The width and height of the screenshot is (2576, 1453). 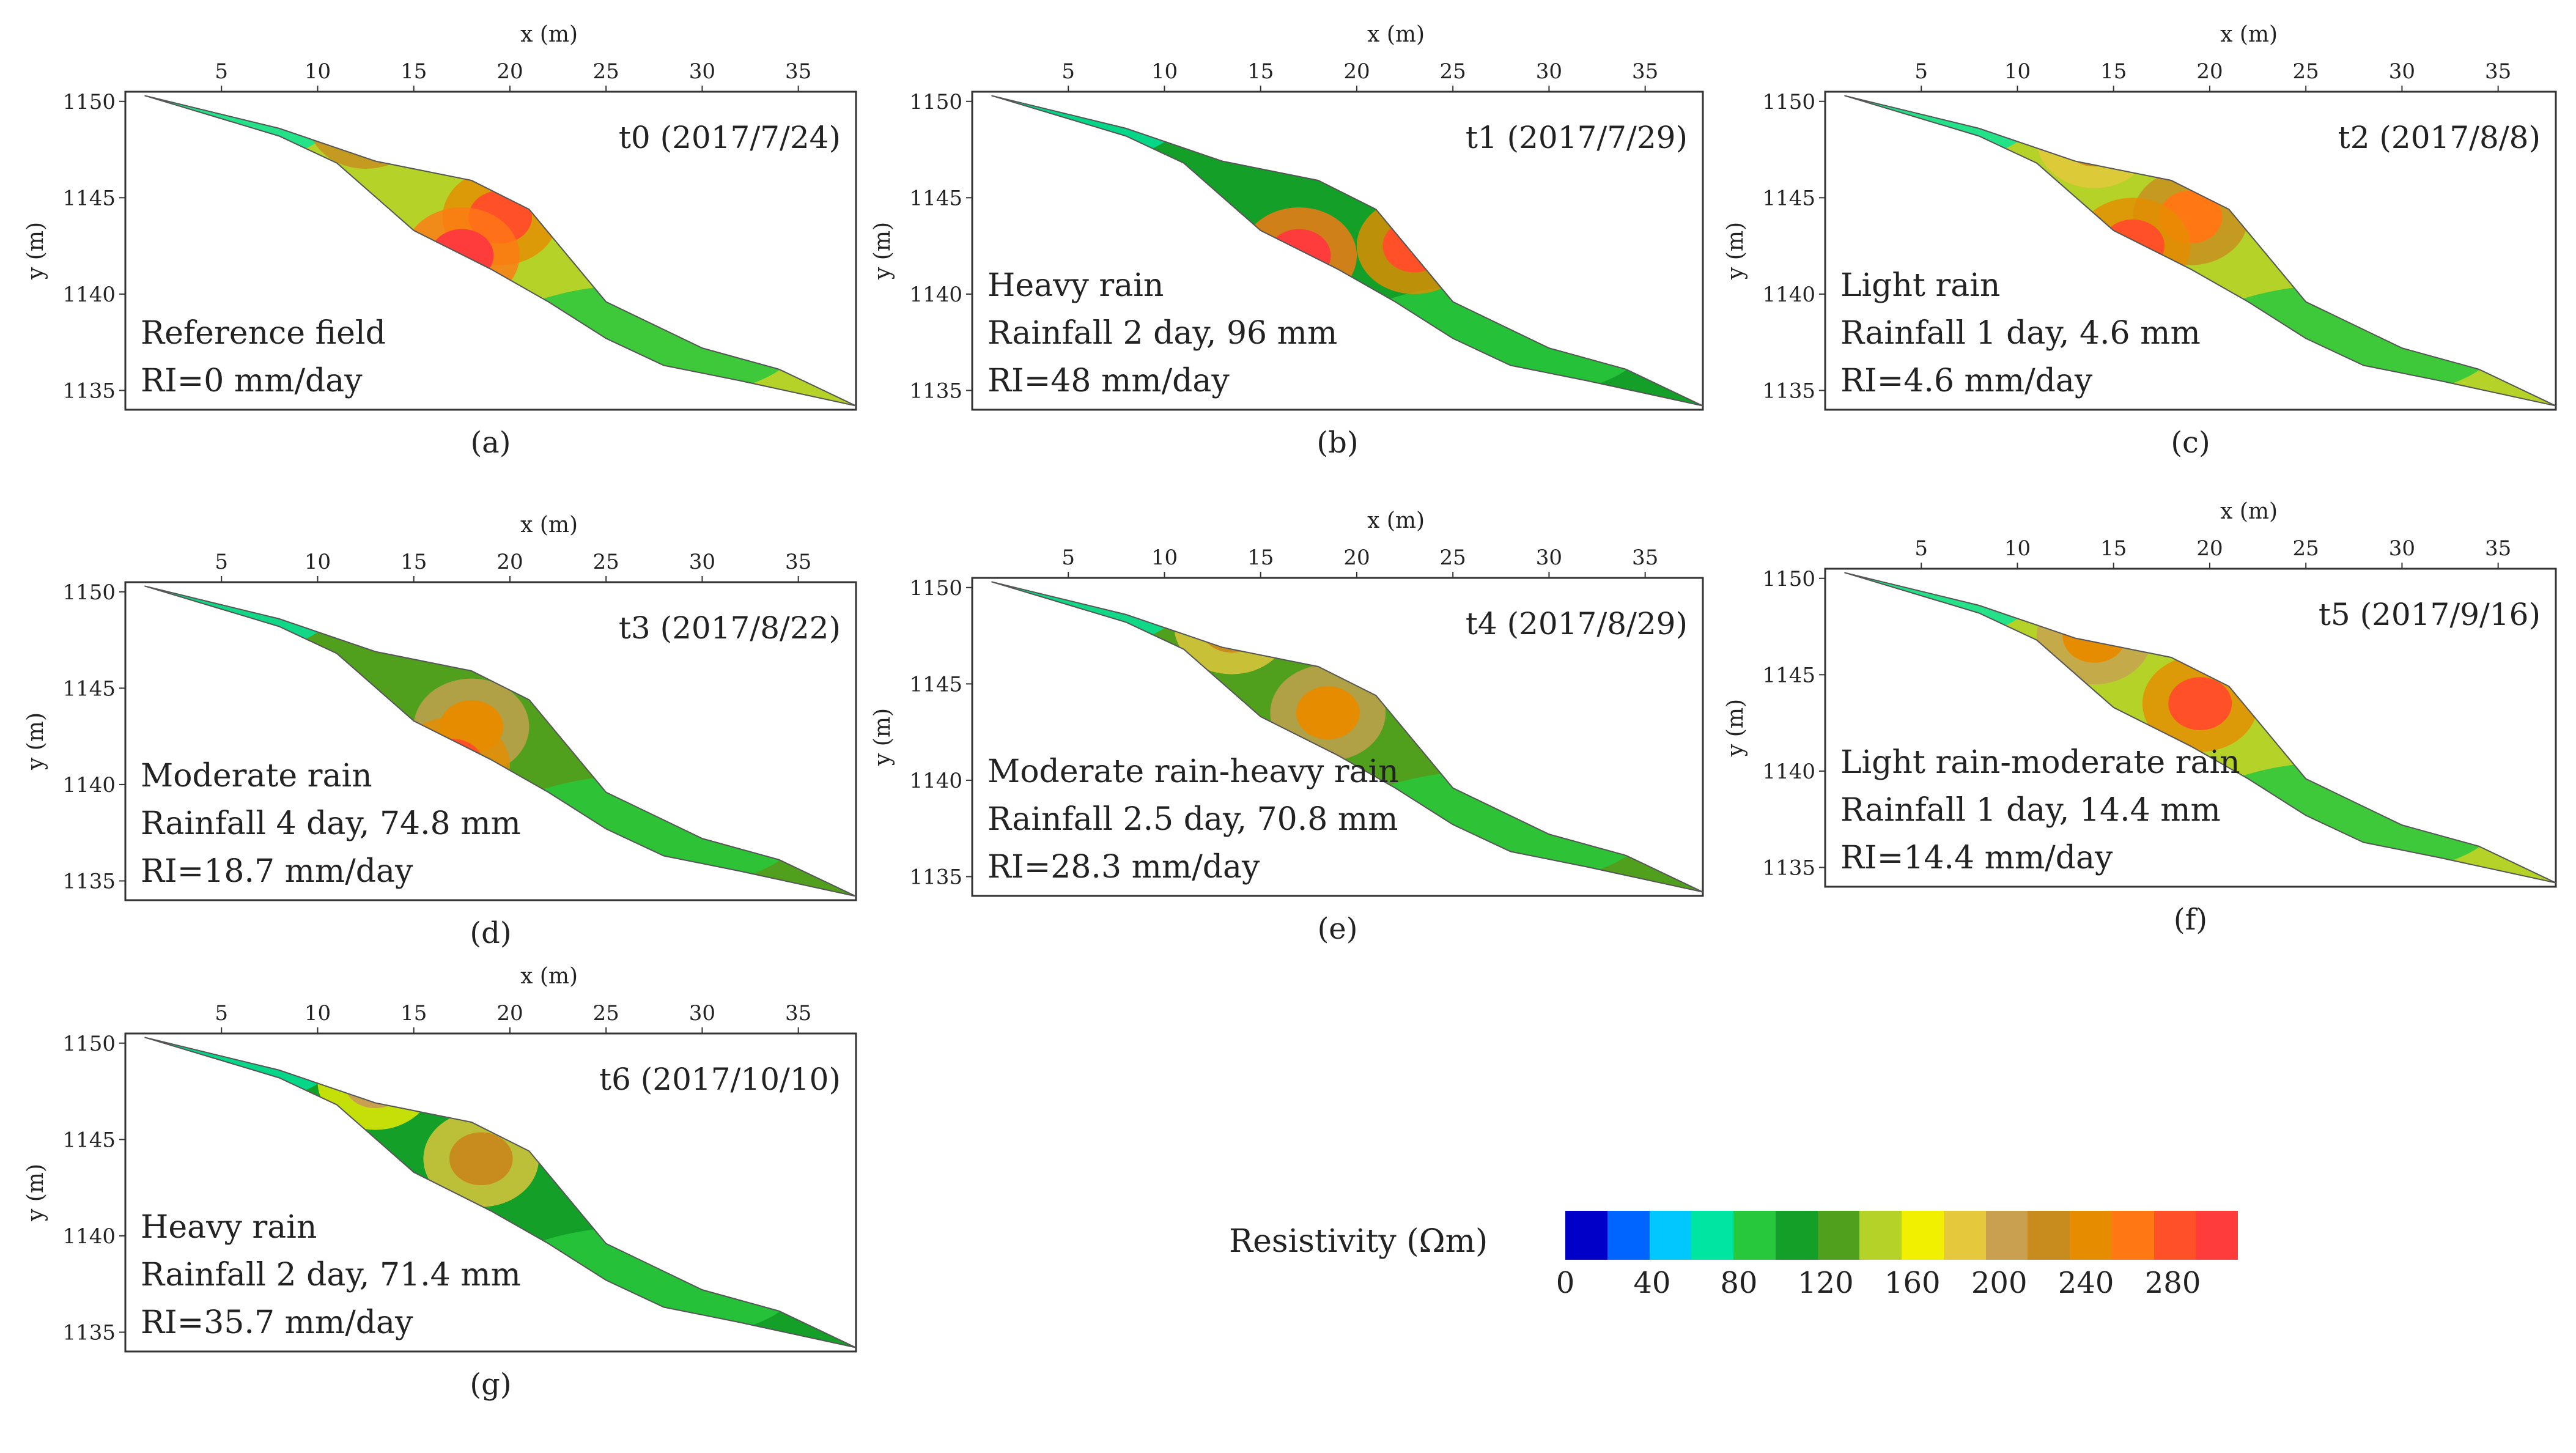 What do you see at coordinates (1920, 285) in the screenshot?
I see `annotation-line: Light rain` at bounding box center [1920, 285].